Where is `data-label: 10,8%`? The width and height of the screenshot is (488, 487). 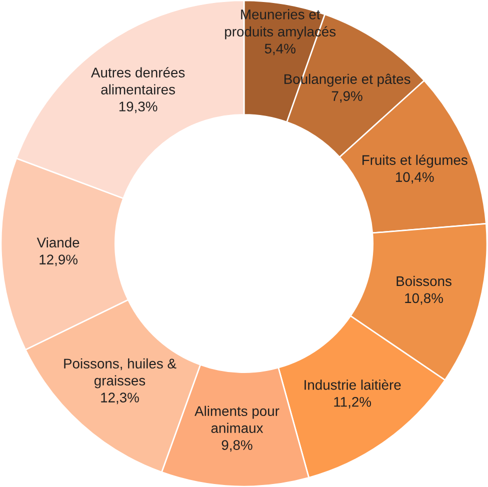 data-label: 10,8% is located at coordinates (424, 299).